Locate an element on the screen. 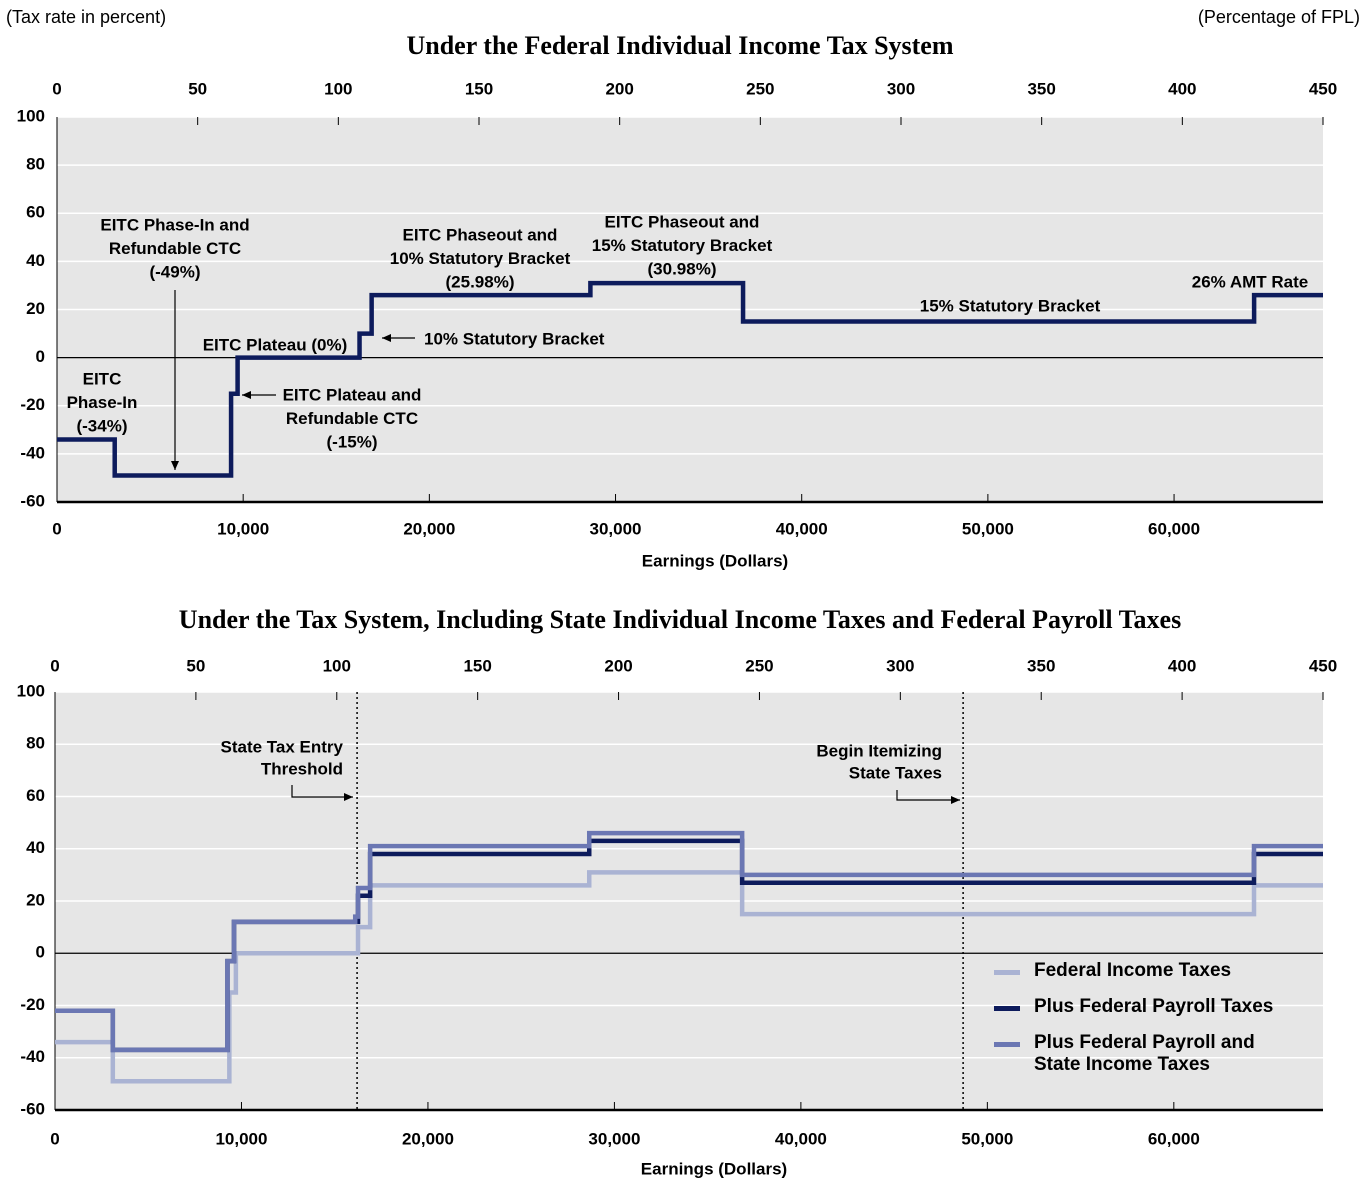 The height and width of the screenshot is (1183, 1366). annotation: Threshold is located at coordinates (302, 768).